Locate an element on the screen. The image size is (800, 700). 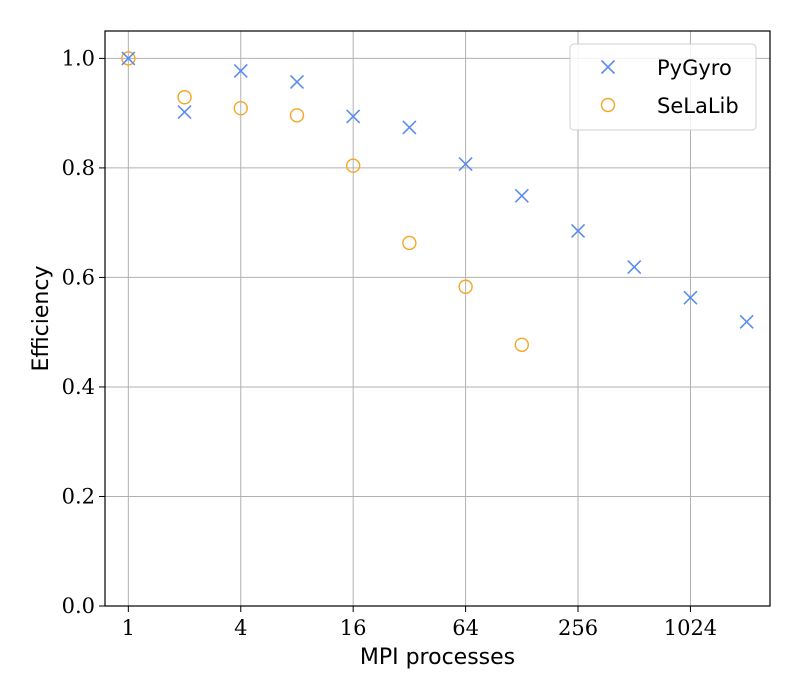
x-axis-title: MPI processes is located at coordinates (437, 657).